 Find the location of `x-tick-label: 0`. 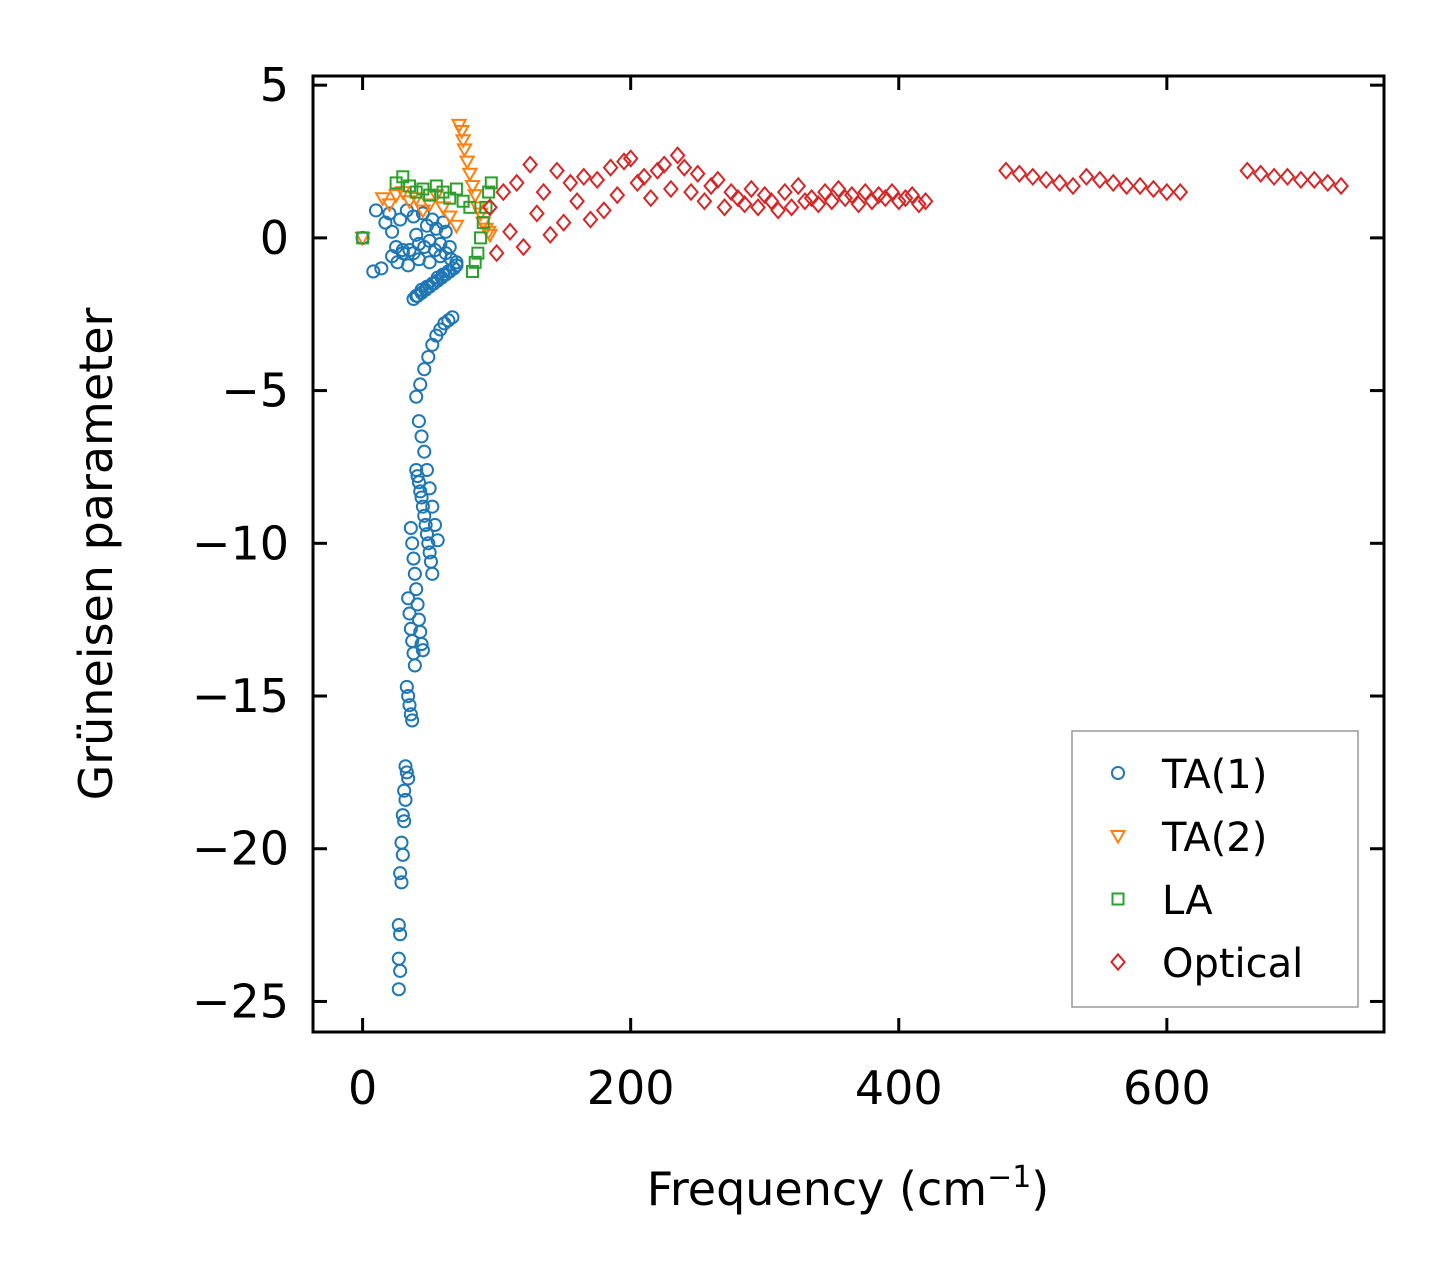

x-tick-label: 0 is located at coordinates (362, 1088).